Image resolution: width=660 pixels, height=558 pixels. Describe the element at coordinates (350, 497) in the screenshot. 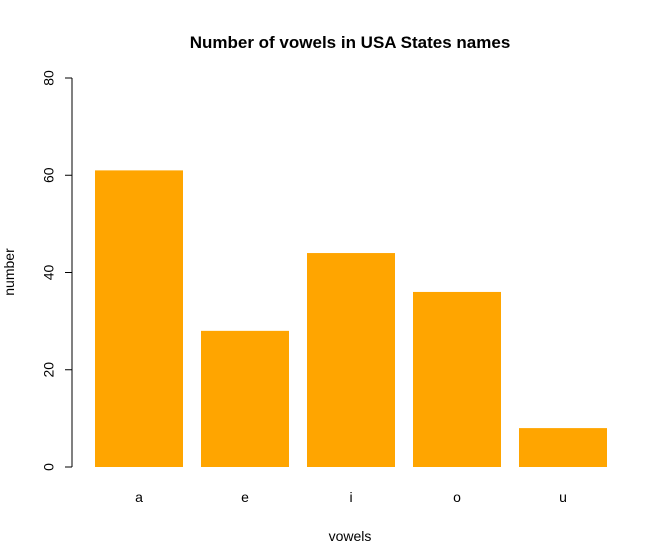

I see `x-tick-label-i: i` at that location.